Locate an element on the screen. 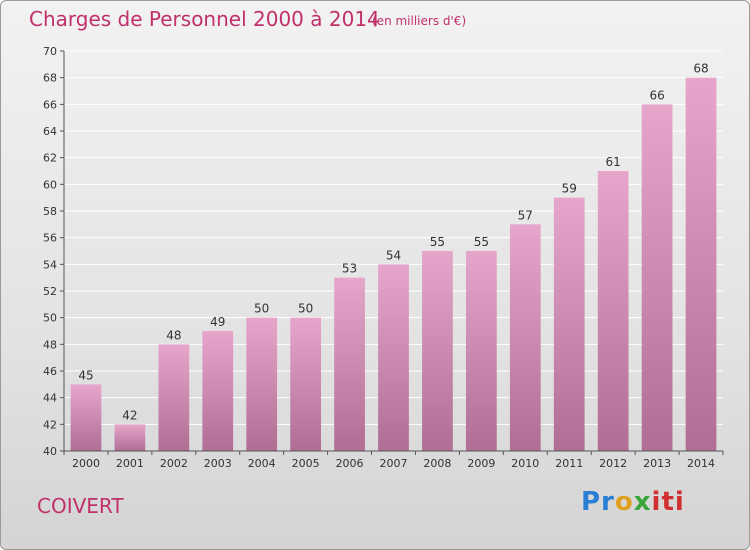 Image resolution: width=750 pixels, height=550 pixels. x-tick-label: 2013 is located at coordinates (657, 463).